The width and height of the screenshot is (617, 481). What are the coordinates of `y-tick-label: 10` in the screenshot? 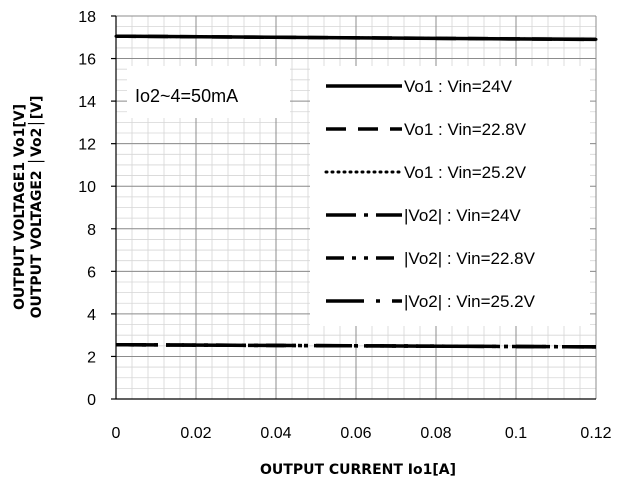 It's located at (87, 187).